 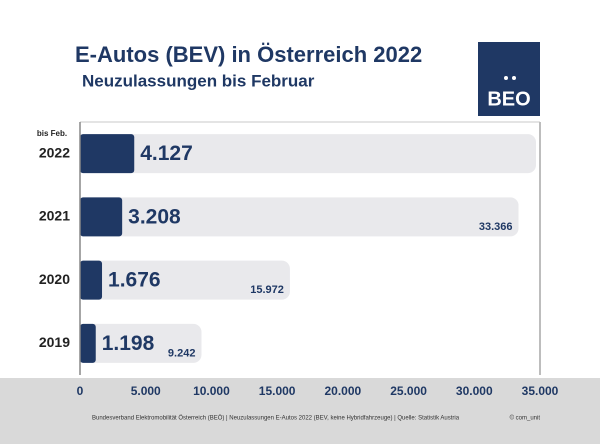 I want to click on value-label: 33.366, so click(x=496, y=227).